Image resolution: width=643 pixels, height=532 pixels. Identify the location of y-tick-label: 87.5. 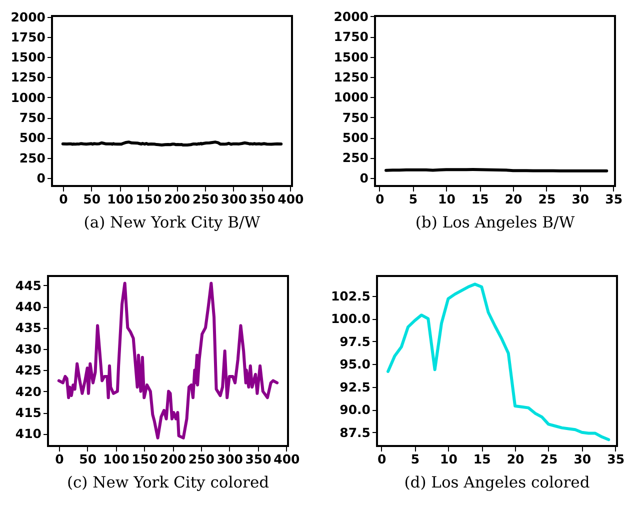
(355, 432).